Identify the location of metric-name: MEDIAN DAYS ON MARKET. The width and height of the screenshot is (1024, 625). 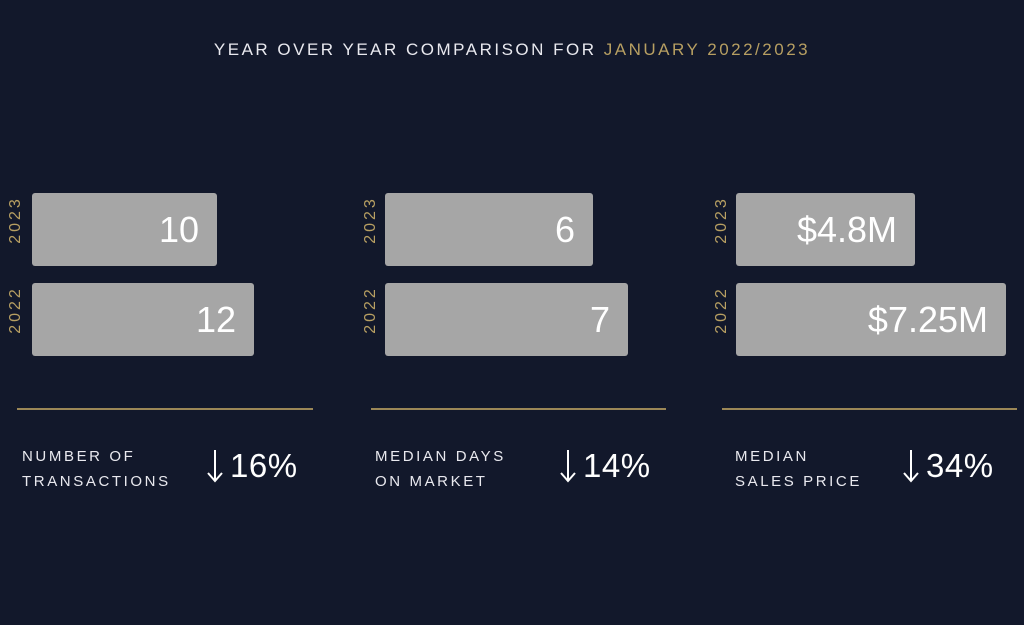
(440, 469).